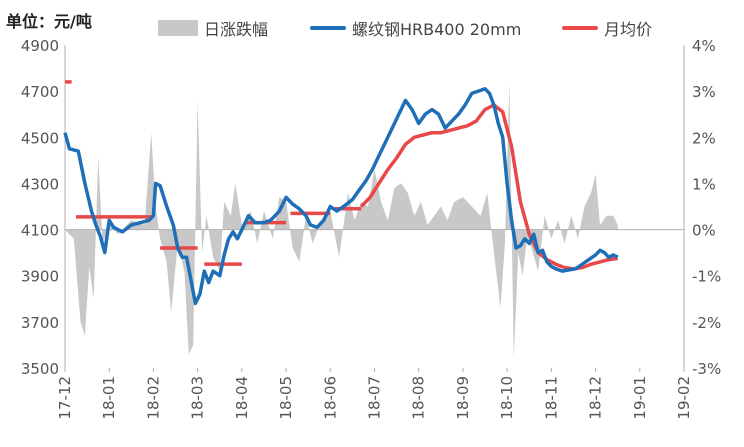  I want to click on left-tick-label: 4900, so click(40, 46).